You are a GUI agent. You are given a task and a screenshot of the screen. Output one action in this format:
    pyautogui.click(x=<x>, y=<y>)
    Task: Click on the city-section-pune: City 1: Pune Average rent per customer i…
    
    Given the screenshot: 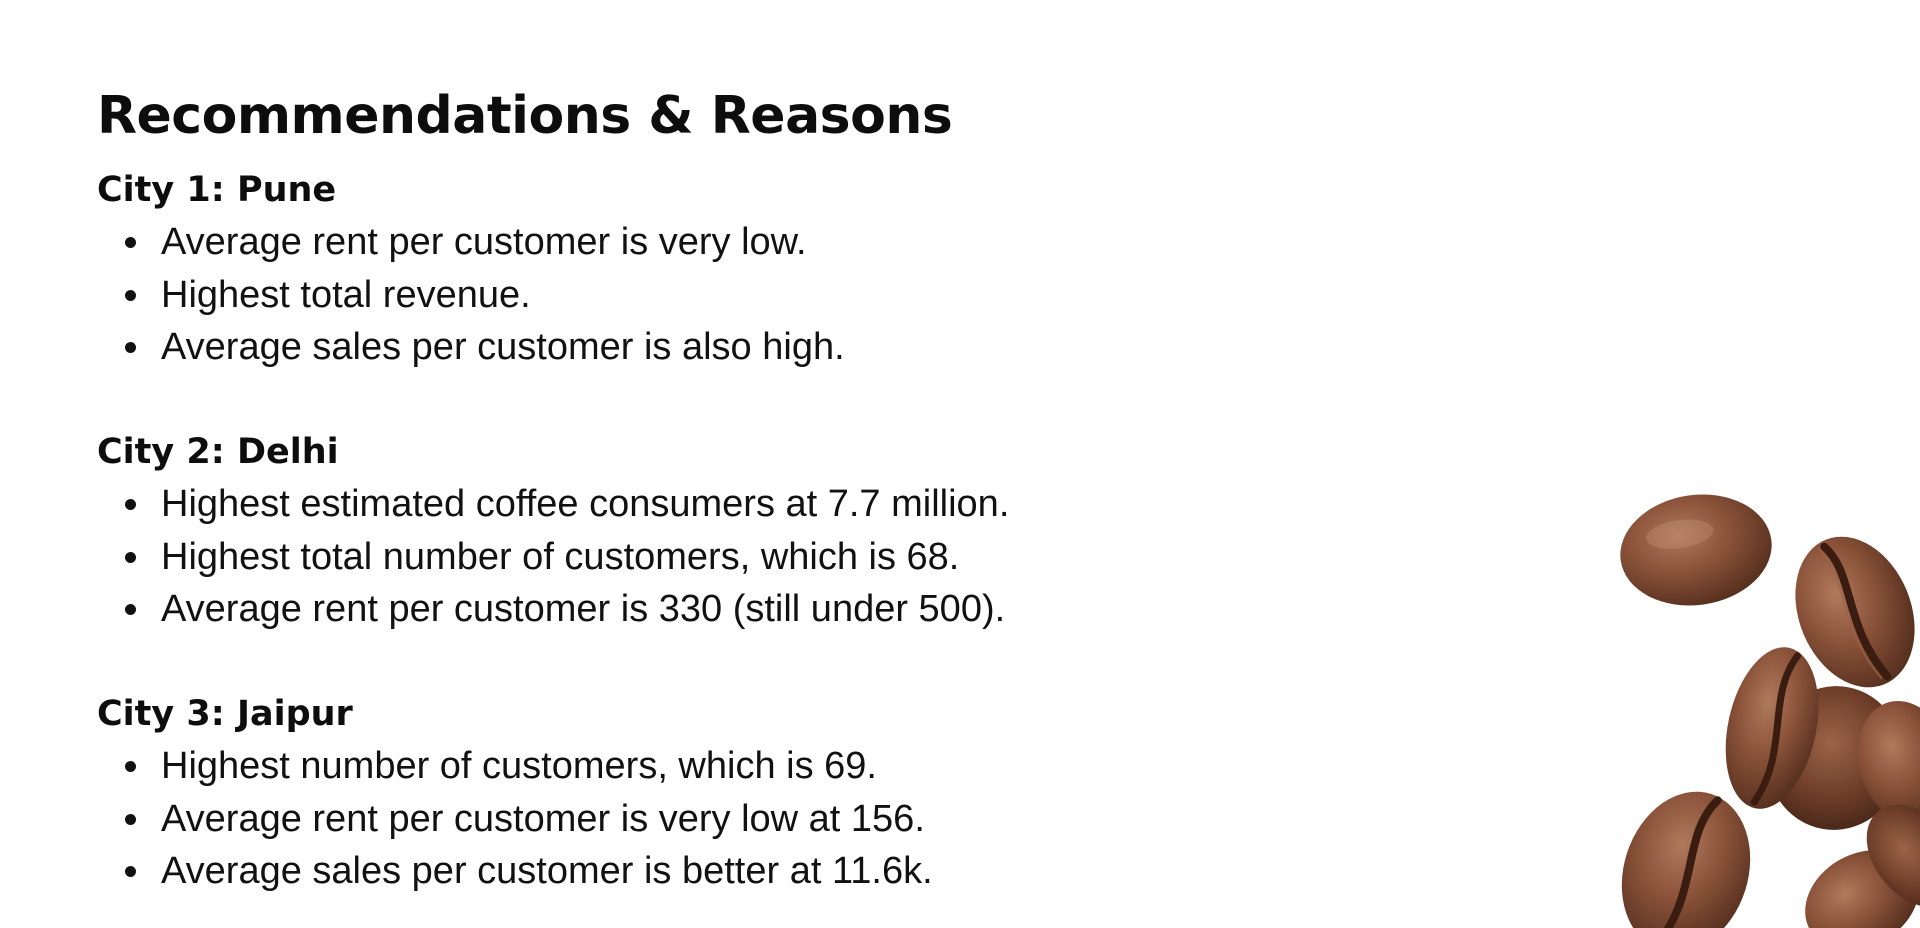 What is the action you would take?
    pyautogui.click(x=471, y=269)
    